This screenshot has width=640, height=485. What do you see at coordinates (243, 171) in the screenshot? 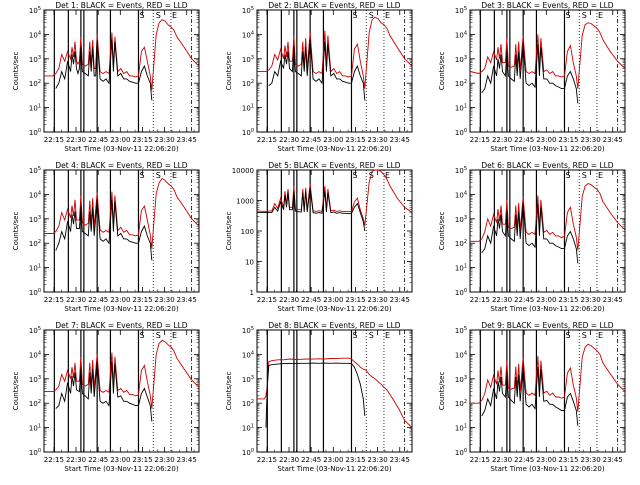
I see `y-tick-label: 10000` at bounding box center [243, 171].